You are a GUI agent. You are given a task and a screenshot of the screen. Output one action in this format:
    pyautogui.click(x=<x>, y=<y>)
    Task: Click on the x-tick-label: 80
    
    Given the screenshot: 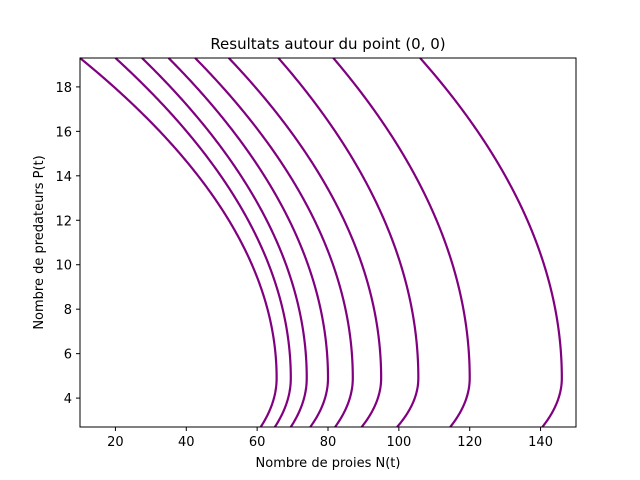 What is the action you would take?
    pyautogui.click(x=328, y=442)
    